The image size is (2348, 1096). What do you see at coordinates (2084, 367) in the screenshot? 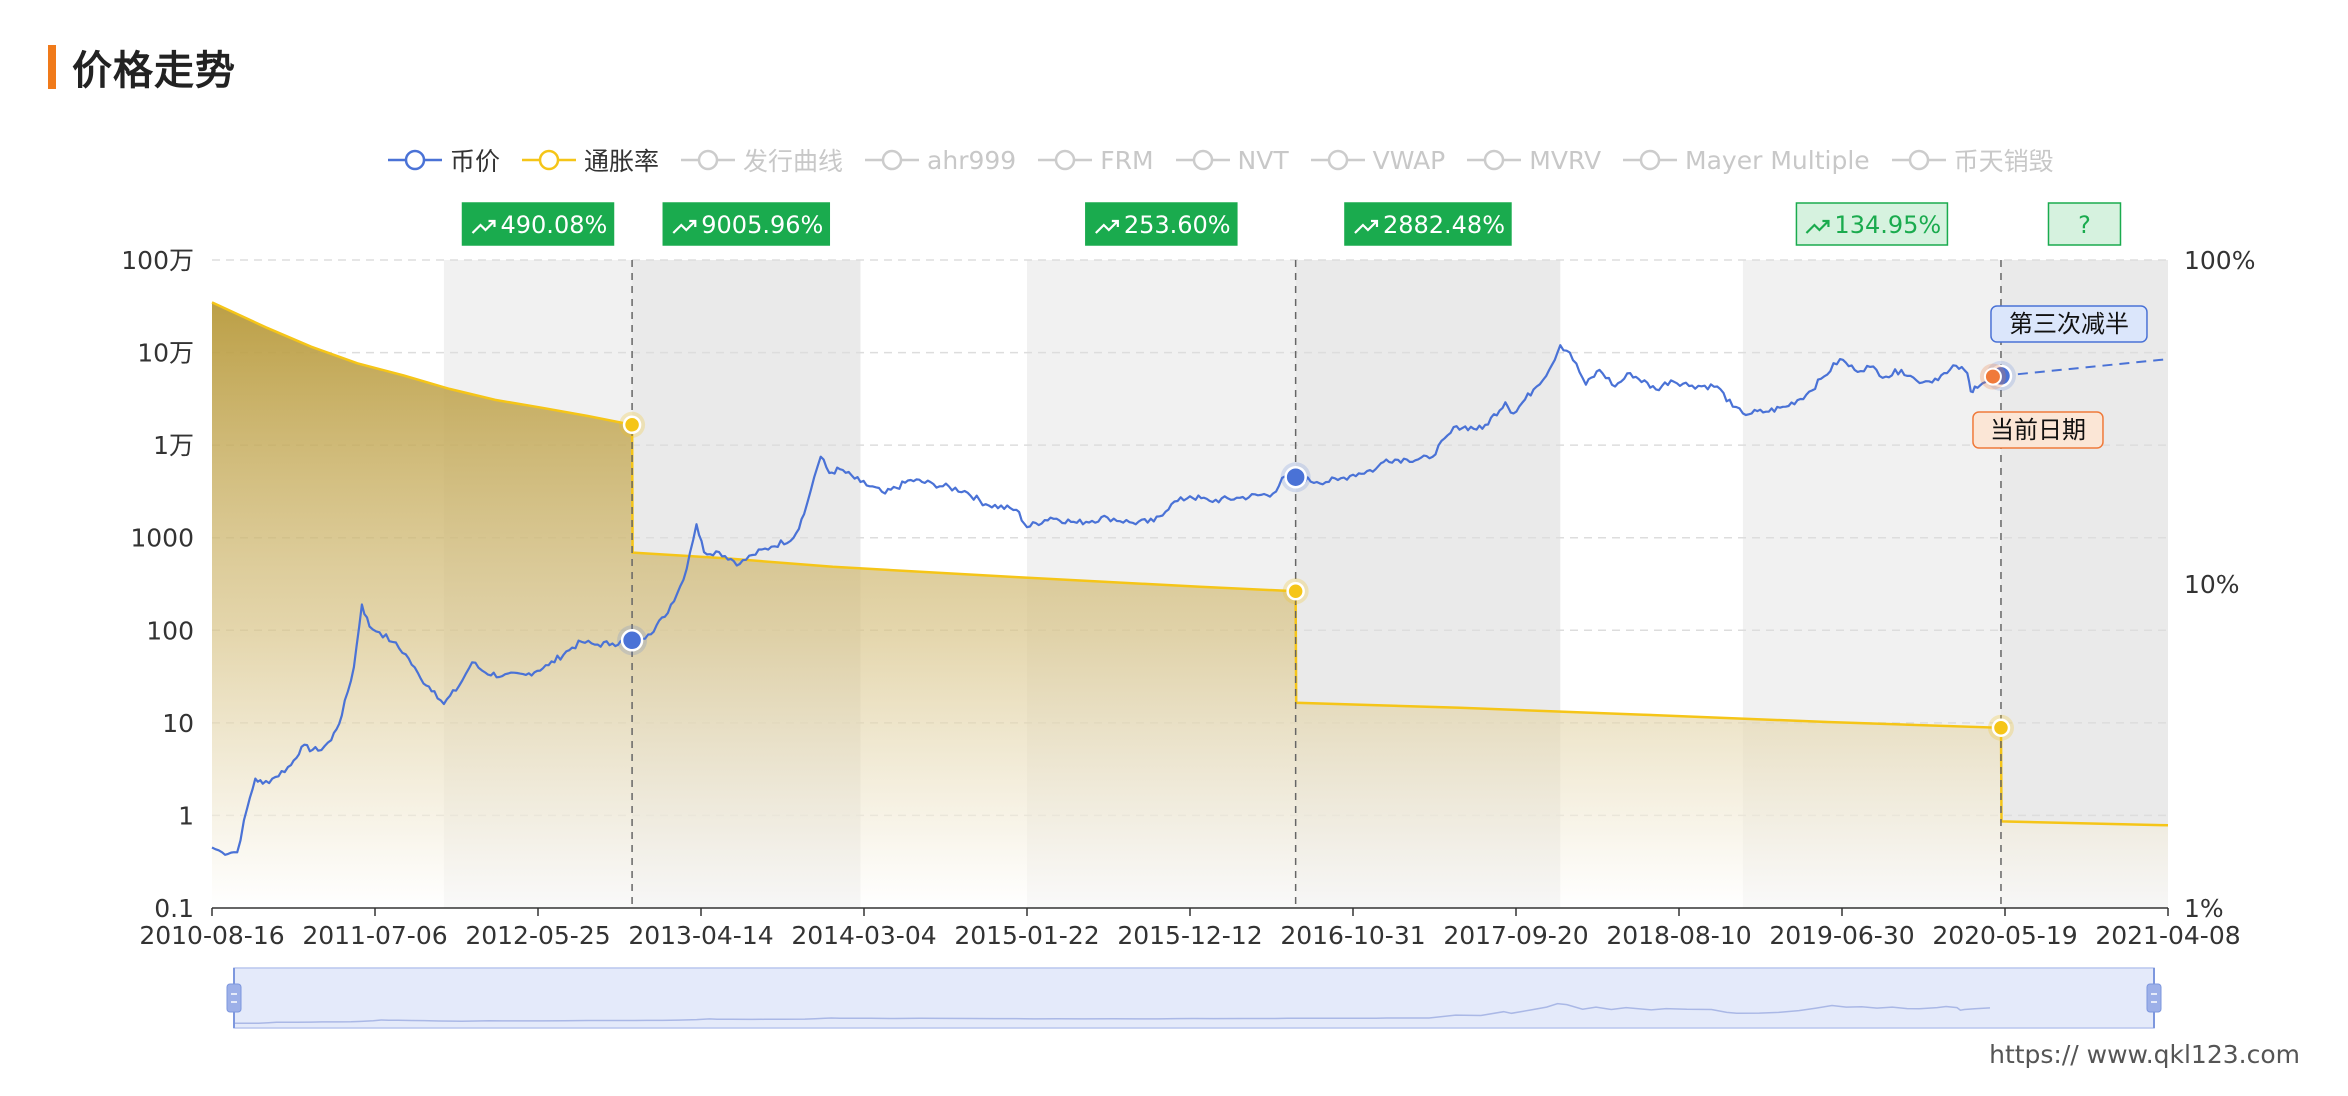
I see `price-projection-line` at bounding box center [2084, 367].